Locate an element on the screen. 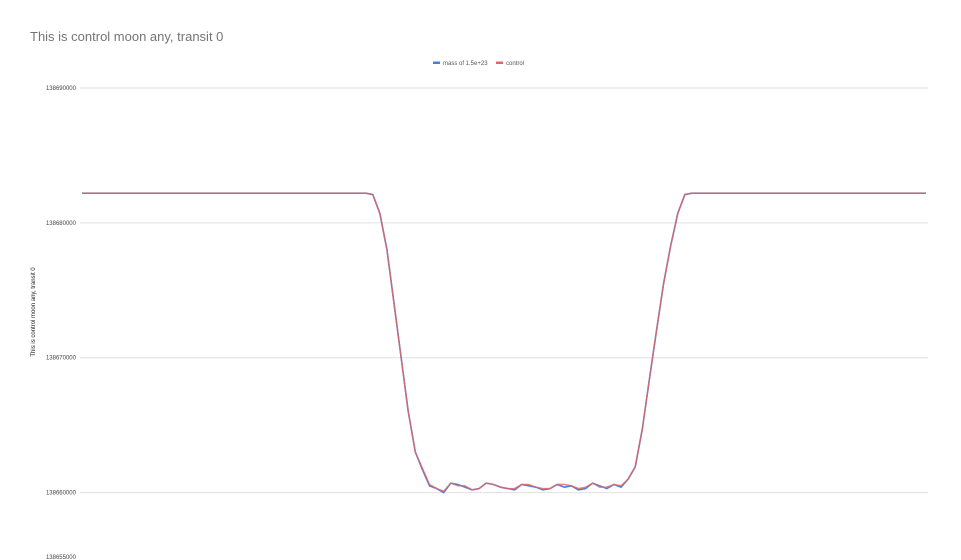 The image size is (961, 560). y-tick-label: 138680000 is located at coordinates (61, 224).